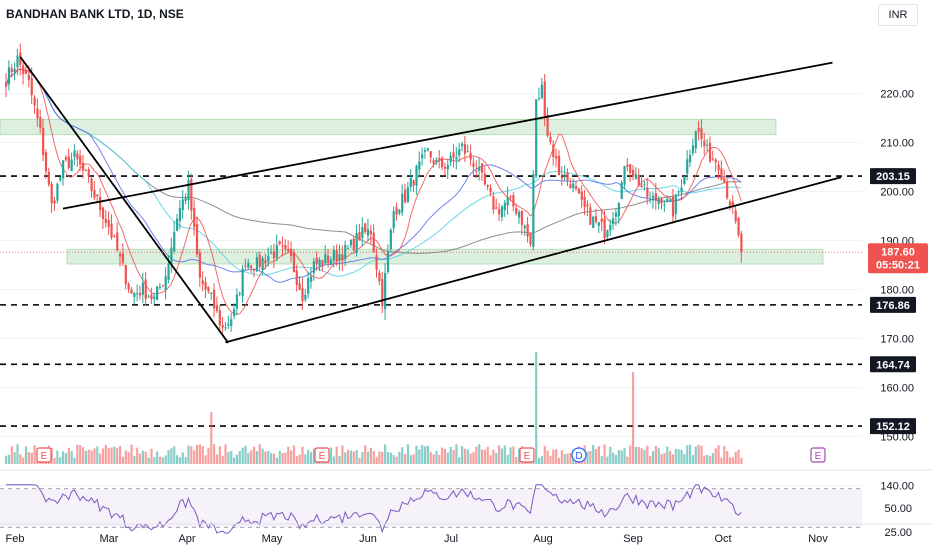 The image size is (932, 550). What do you see at coordinates (897, 95) in the screenshot?
I see `price-tick-label: 220.00` at bounding box center [897, 95].